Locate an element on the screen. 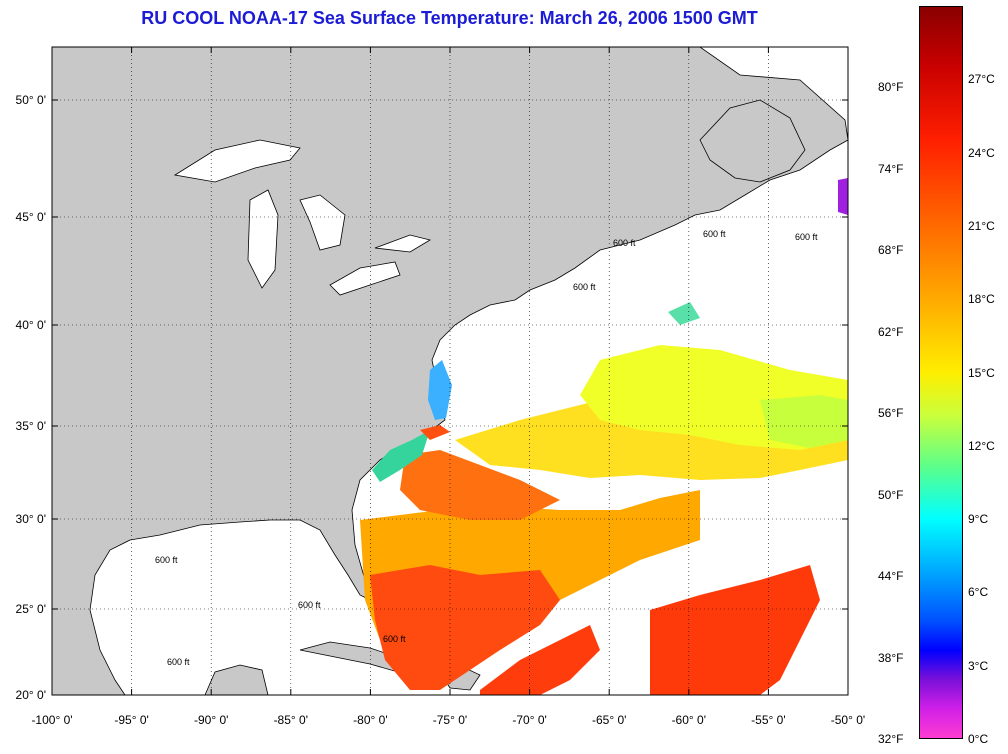 This screenshot has width=1008, height=754. longitude-tick-label: -65° 0' is located at coordinates (609, 720).